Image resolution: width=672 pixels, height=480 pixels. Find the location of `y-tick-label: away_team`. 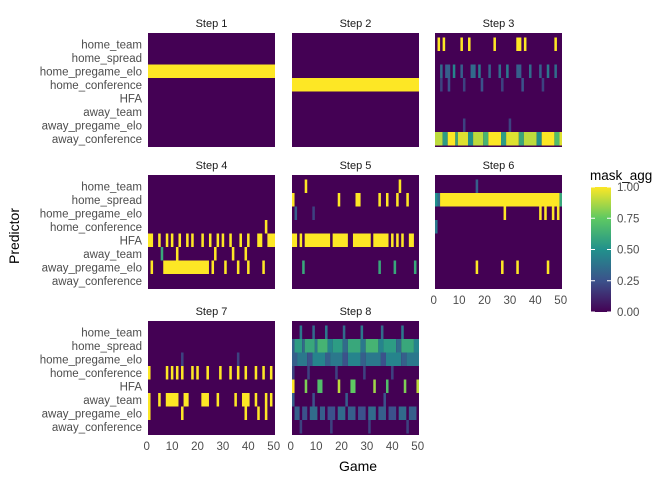

y-tick-label: away_team is located at coordinates (112, 113).